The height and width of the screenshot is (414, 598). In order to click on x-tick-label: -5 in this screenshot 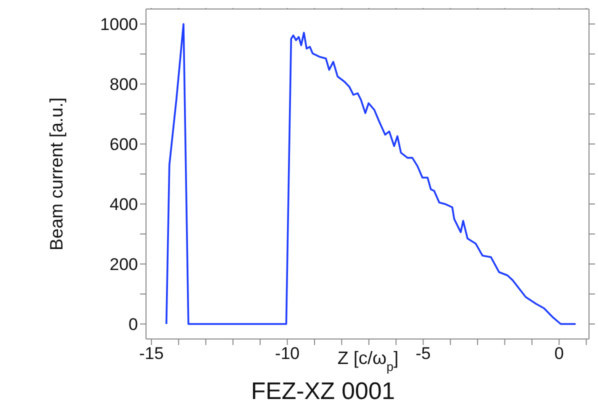, I will do `click(423, 354)`.